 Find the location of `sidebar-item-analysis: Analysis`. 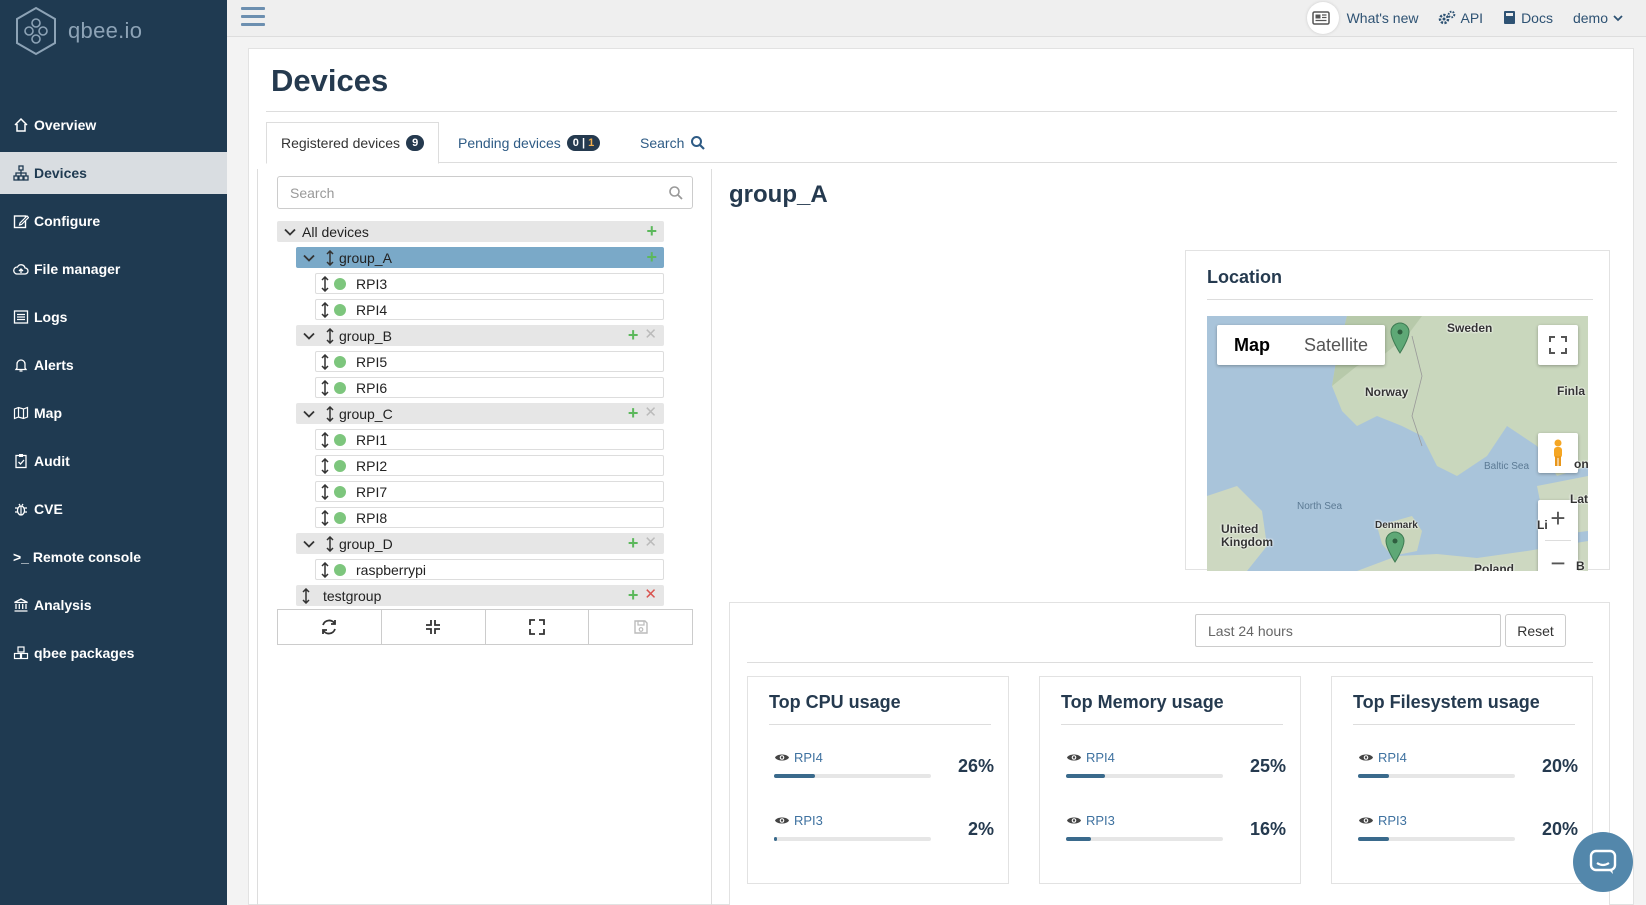

sidebar-item-analysis: Analysis is located at coordinates (113, 605).